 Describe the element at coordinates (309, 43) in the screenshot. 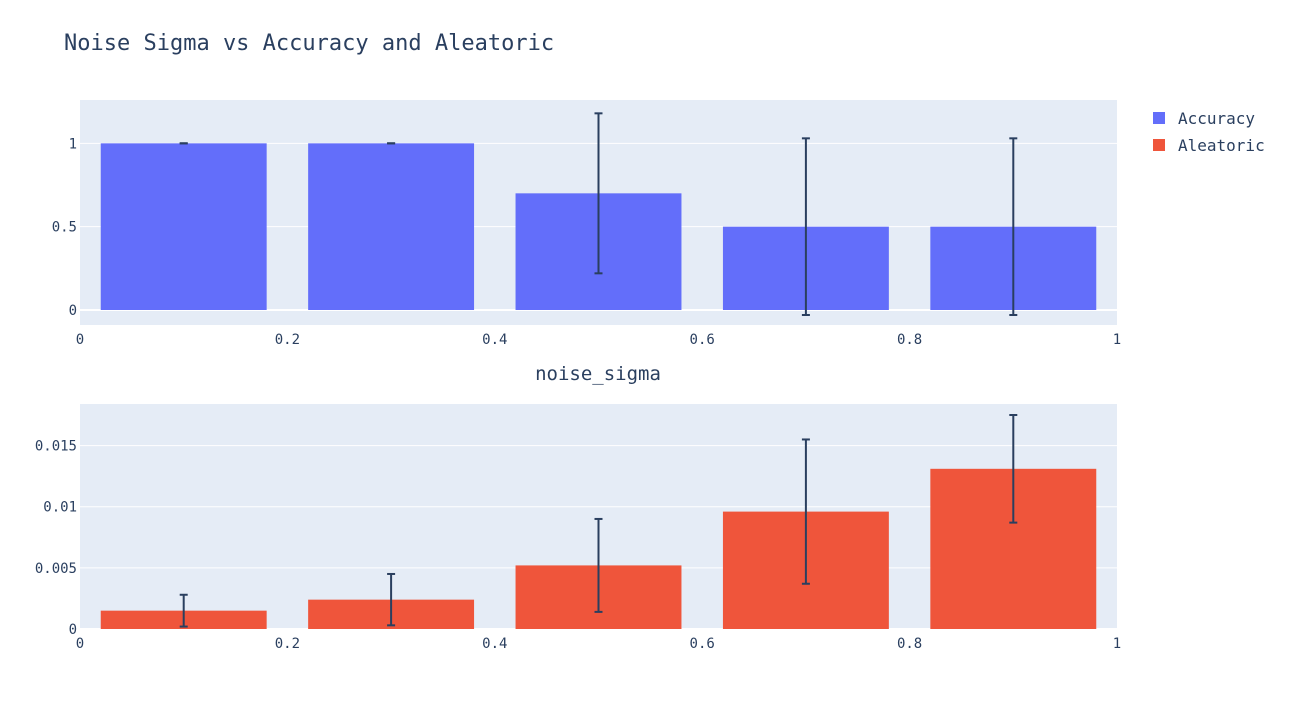

I see `chart-title: Noise Sigma vs Accuracy and Aleatoric` at that location.